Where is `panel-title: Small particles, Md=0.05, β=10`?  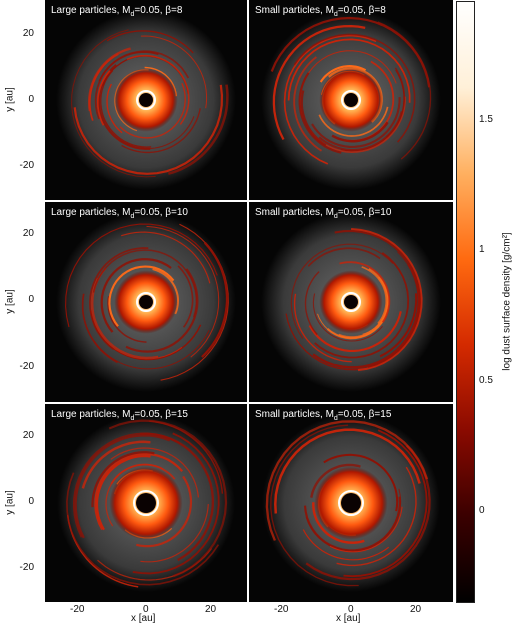
panel-title: Small particles, Md=0.05, β=10 is located at coordinates (323, 213).